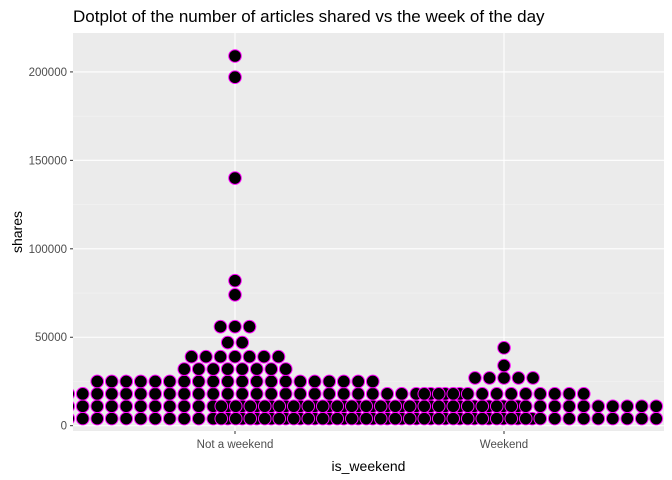 This screenshot has height=480, width=672. What do you see at coordinates (48, 250) in the screenshot?
I see `y-tick-label: 100000` at bounding box center [48, 250].